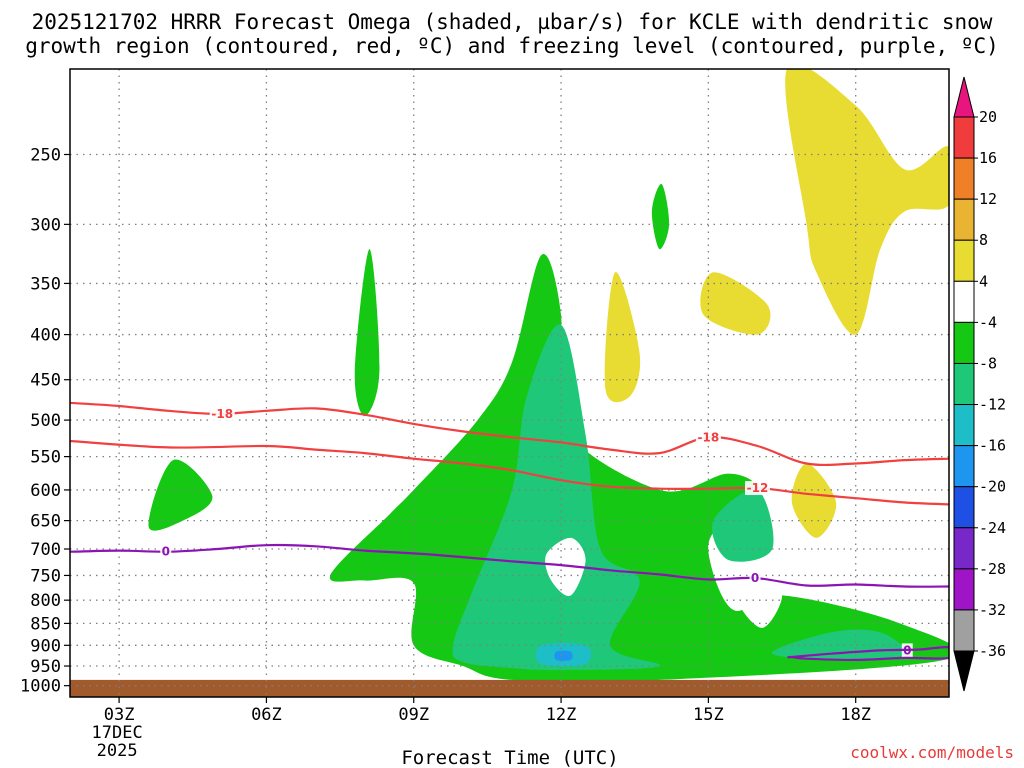  I want to click on colorbar-label--24: -24, so click(992, 528).